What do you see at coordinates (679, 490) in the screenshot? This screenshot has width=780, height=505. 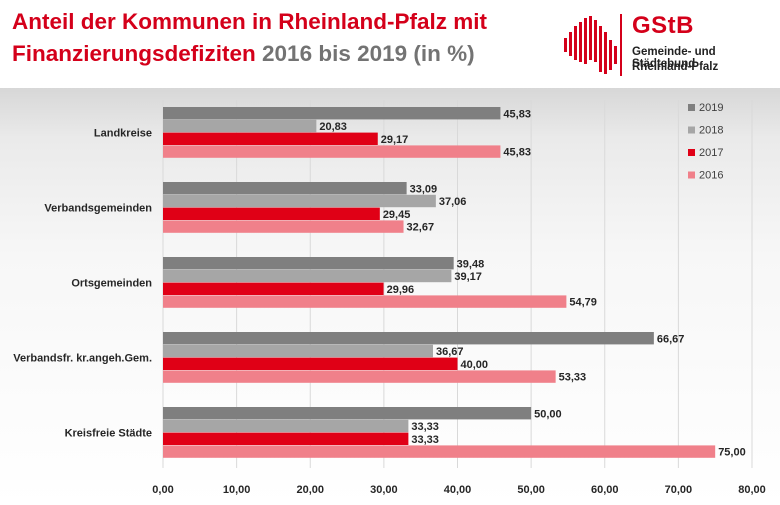 I see `x-tick-label: 70,00` at bounding box center [679, 490].